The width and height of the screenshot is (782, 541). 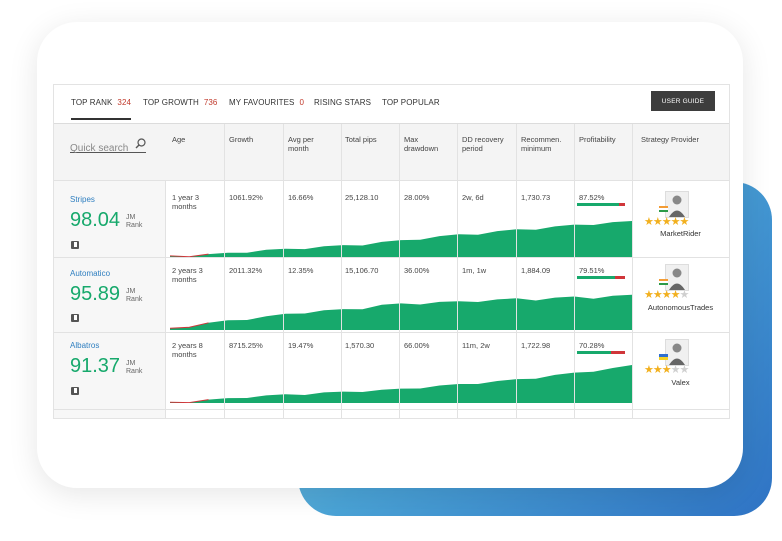 I want to click on provider-name: Valex, so click(x=680, y=382).